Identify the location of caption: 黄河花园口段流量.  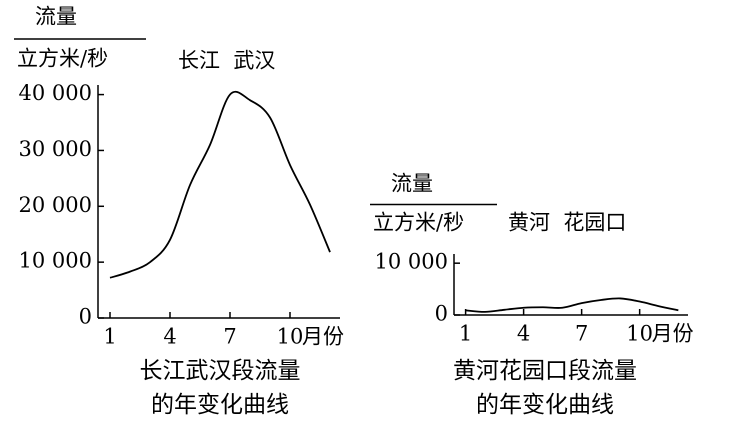
(545, 371).